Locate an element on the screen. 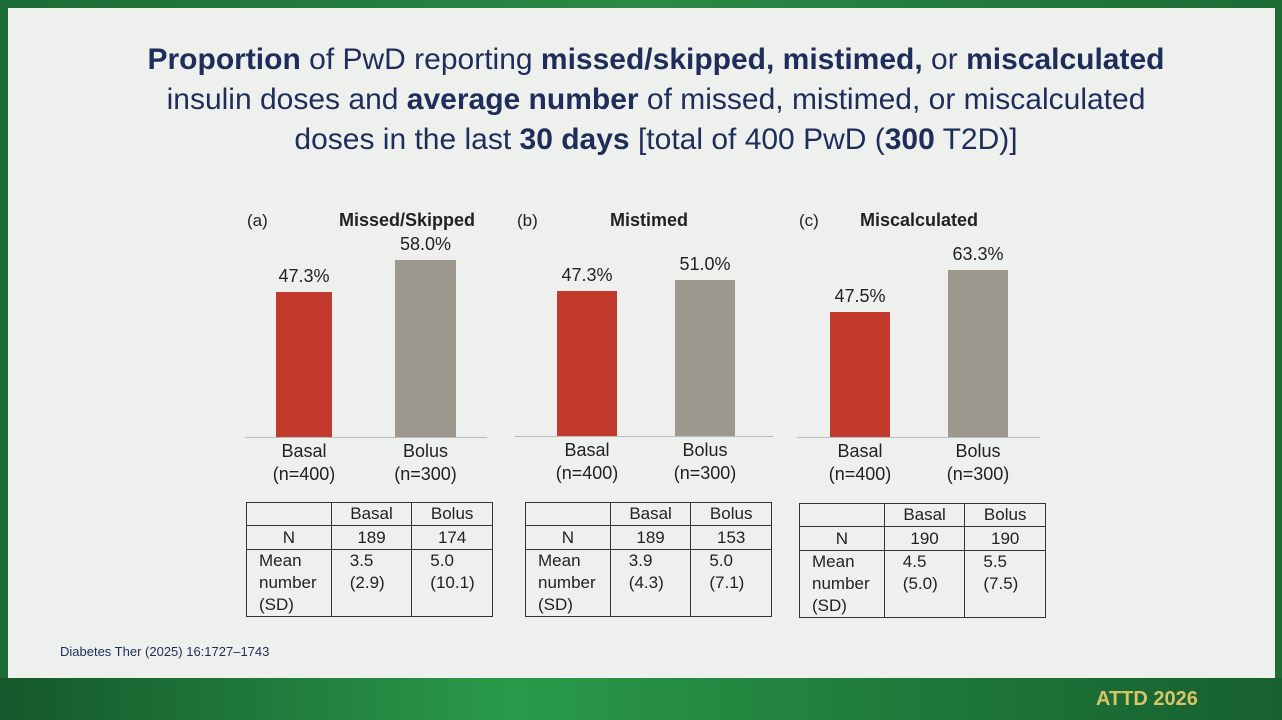 The width and height of the screenshot is (1282, 720). chart-title: Mistimed is located at coordinates (648, 220).